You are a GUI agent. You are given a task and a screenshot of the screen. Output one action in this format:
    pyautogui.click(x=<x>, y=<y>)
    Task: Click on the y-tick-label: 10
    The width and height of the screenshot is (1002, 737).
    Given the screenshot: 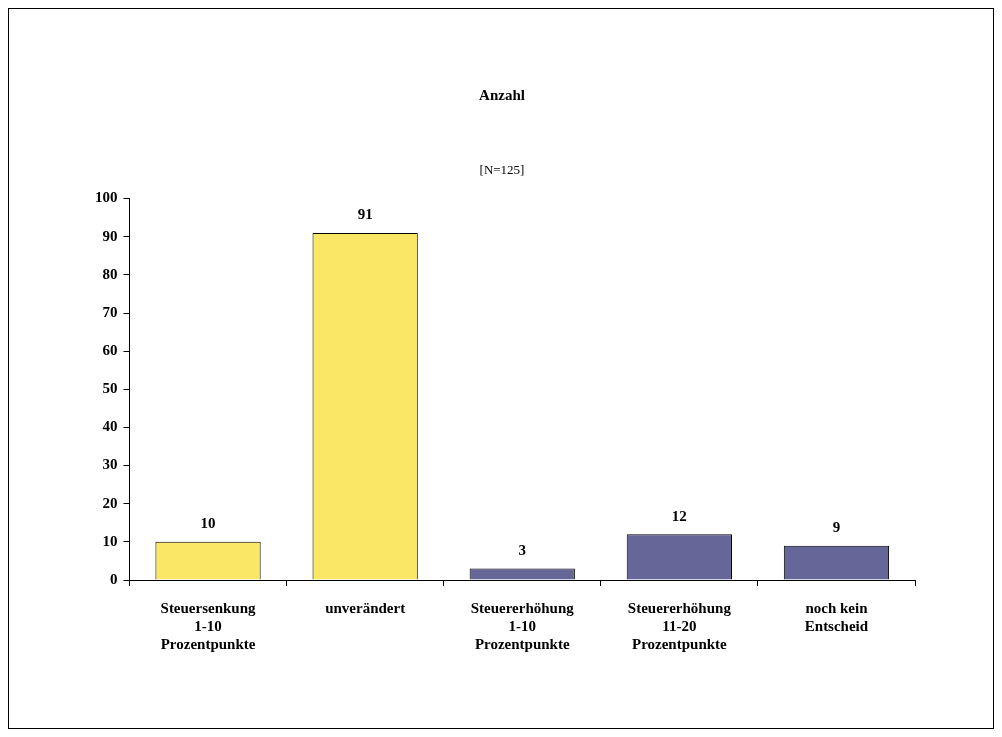 What is the action you would take?
    pyautogui.click(x=110, y=540)
    